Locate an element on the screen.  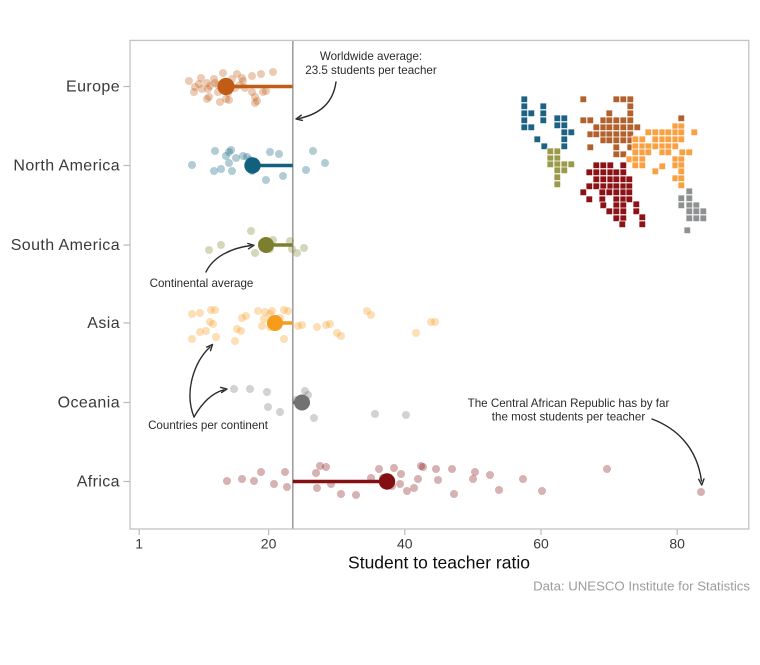
svg-text: 60 is located at coordinates (541, 544).